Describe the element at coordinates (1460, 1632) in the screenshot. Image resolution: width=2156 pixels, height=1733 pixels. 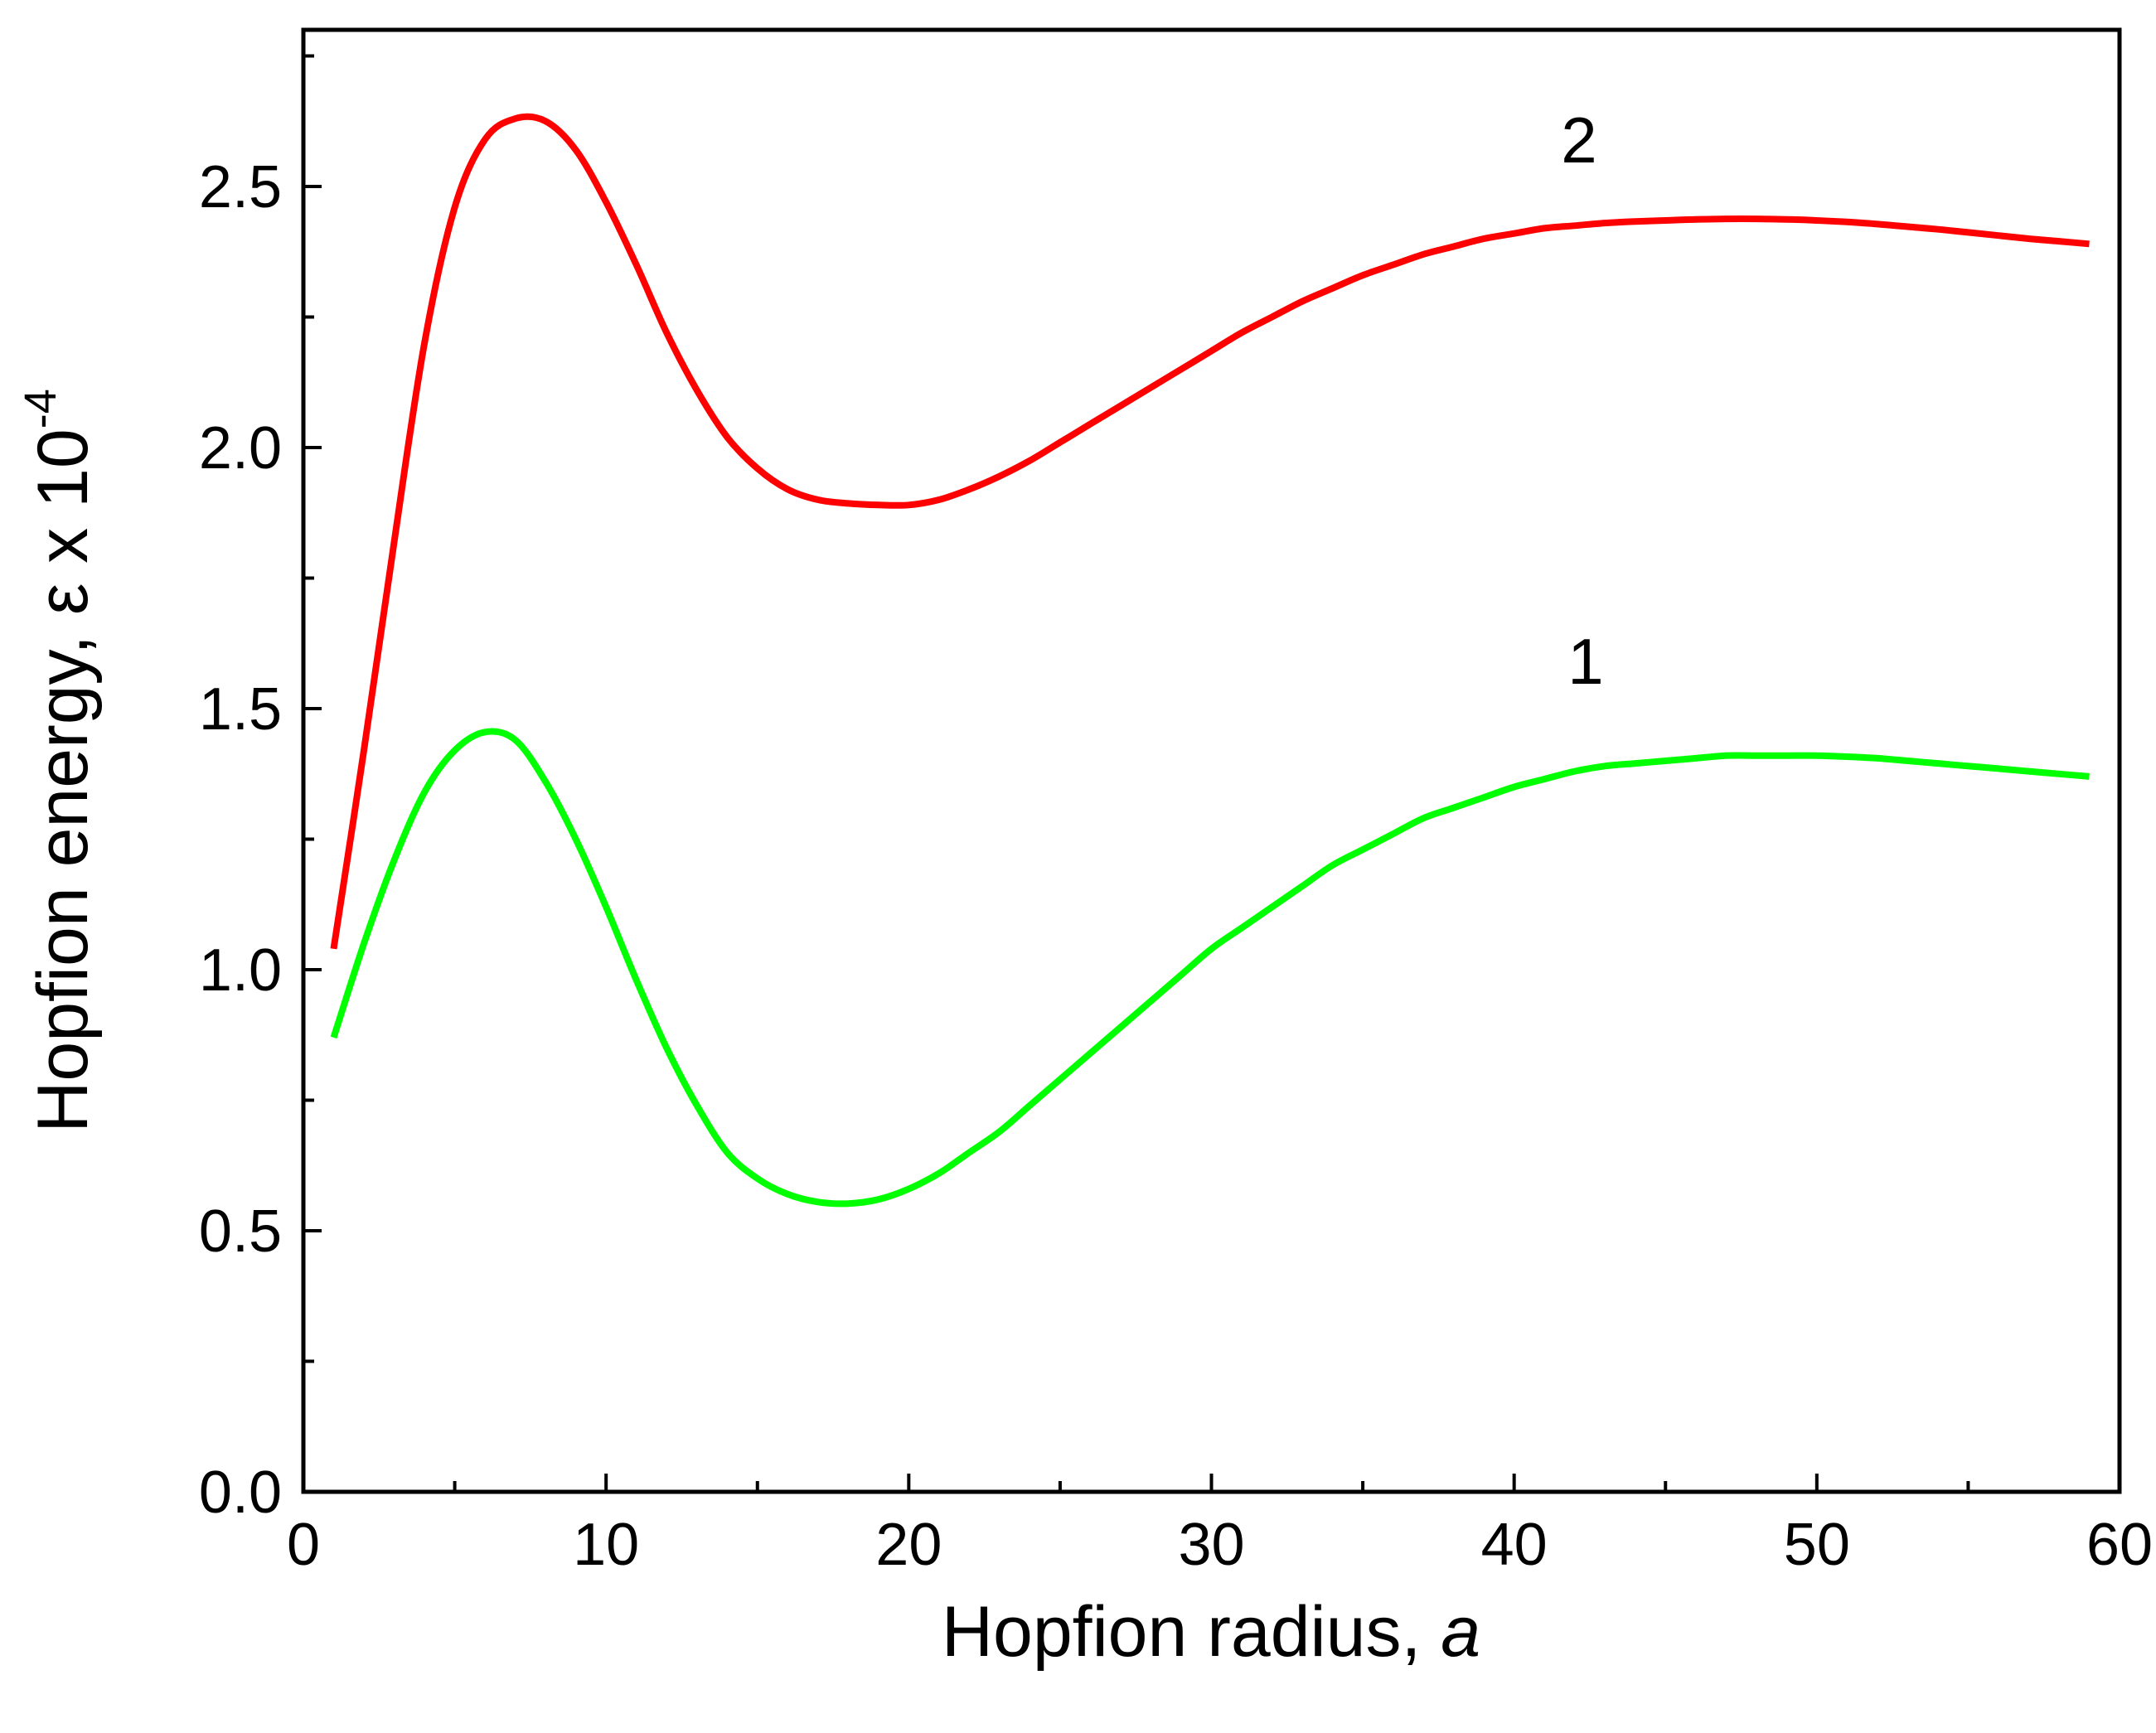
I see `x-axis-title-variable: a` at that location.